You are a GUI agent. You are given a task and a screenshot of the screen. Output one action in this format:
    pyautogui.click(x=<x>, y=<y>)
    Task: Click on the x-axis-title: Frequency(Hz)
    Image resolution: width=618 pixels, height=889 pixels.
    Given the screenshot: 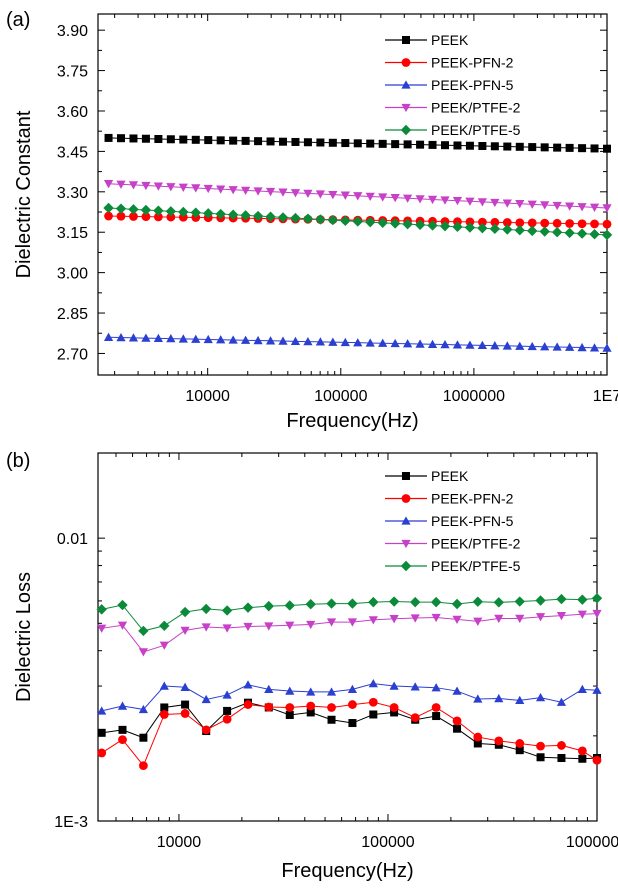 What is the action you would take?
    pyautogui.click(x=352, y=421)
    